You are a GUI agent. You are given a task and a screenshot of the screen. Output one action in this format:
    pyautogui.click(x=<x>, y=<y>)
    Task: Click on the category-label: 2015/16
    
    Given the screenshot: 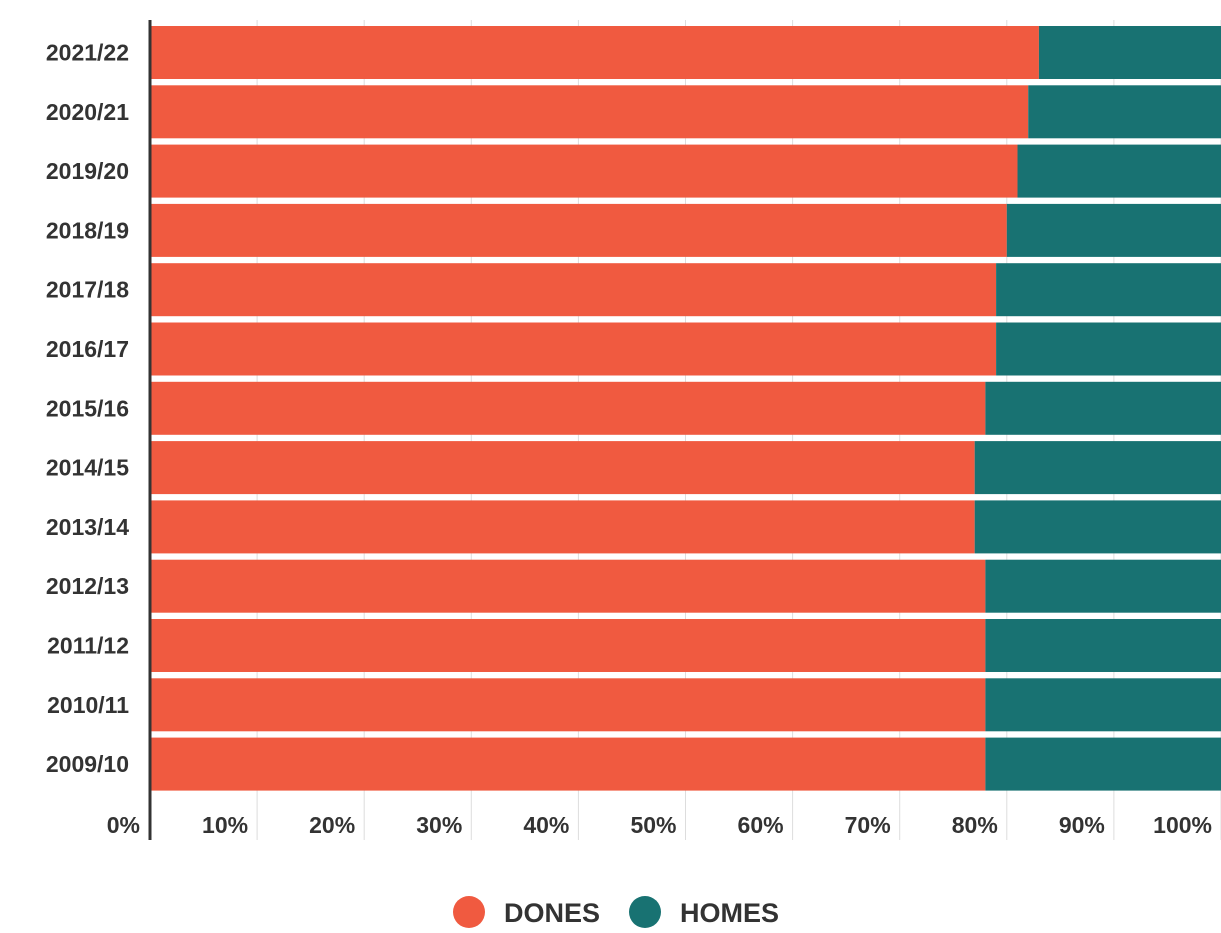 What is the action you would take?
    pyautogui.click(x=87, y=408)
    